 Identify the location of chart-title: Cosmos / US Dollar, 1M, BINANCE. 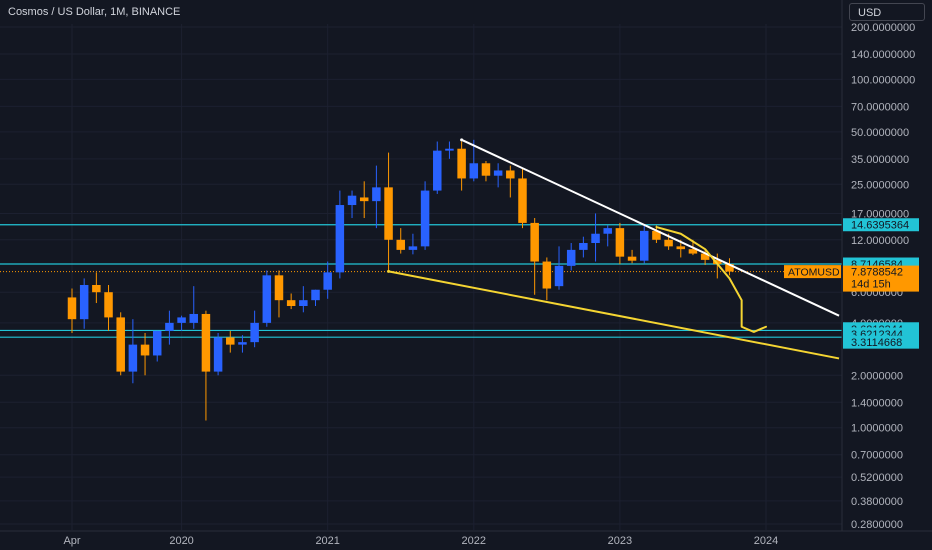
(94, 12).